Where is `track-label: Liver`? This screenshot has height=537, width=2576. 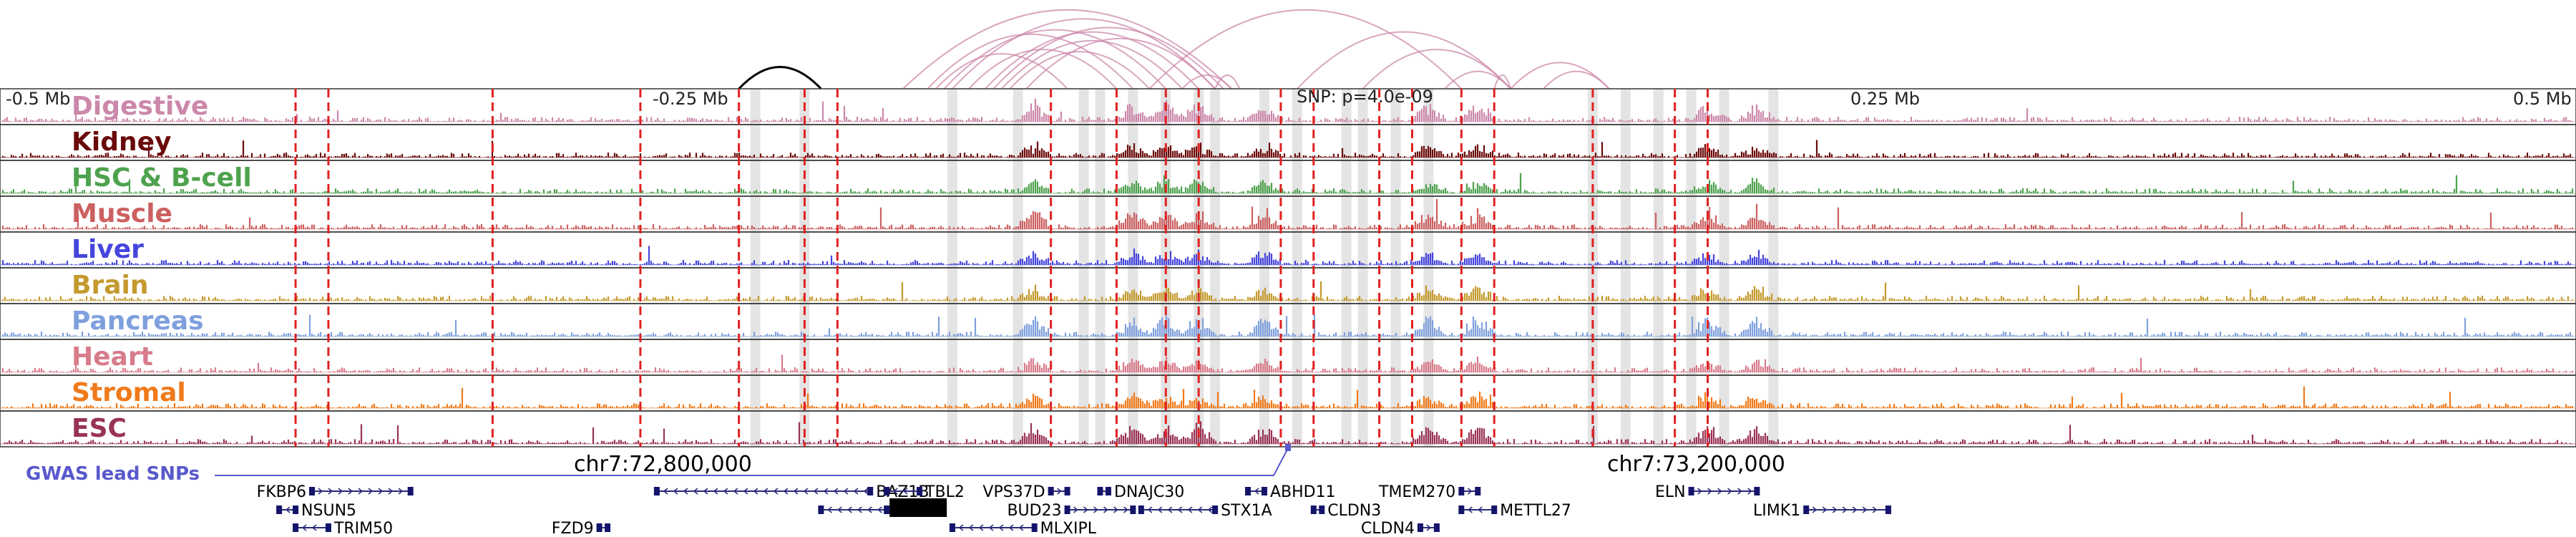 track-label: Liver is located at coordinates (108, 249).